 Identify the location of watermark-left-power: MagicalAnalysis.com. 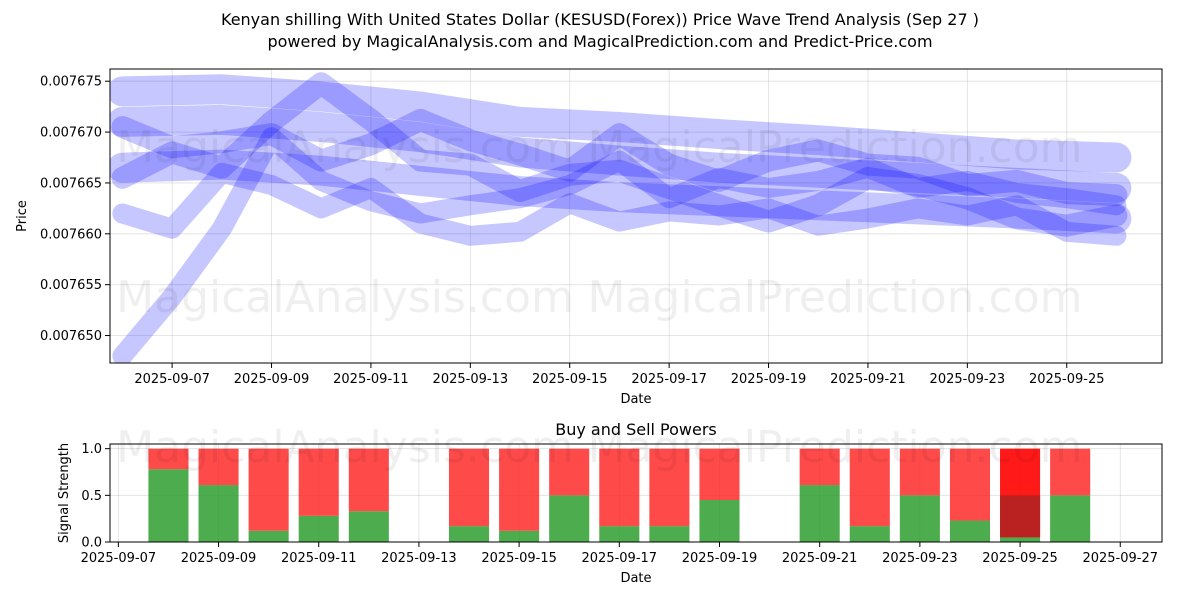
(345, 447).